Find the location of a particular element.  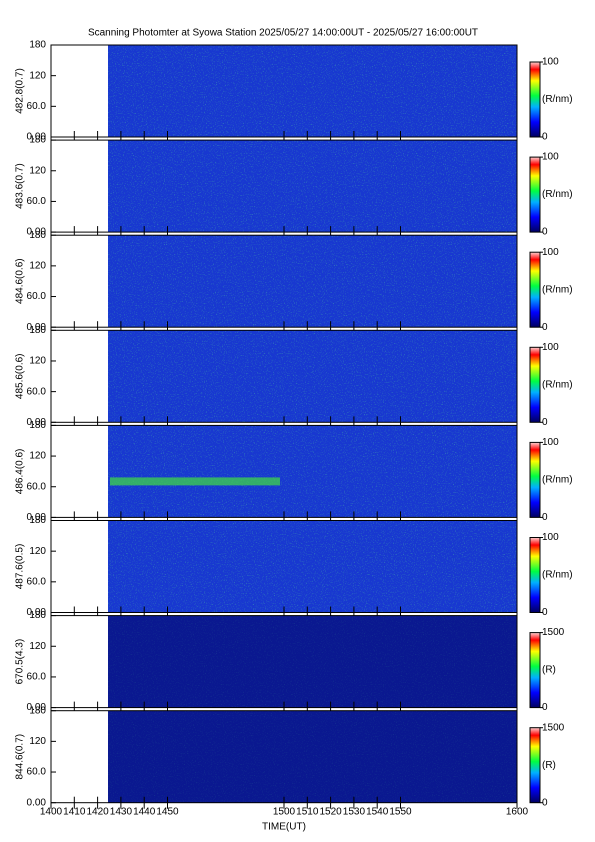

x-tick-label: 1430 is located at coordinates (121, 811).